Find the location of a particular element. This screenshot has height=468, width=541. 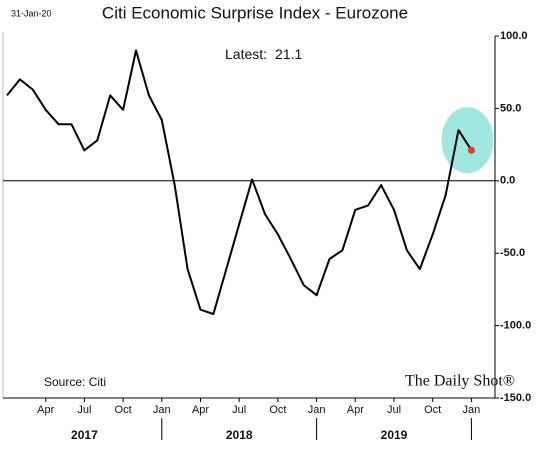

highlight is located at coordinates (467, 140).